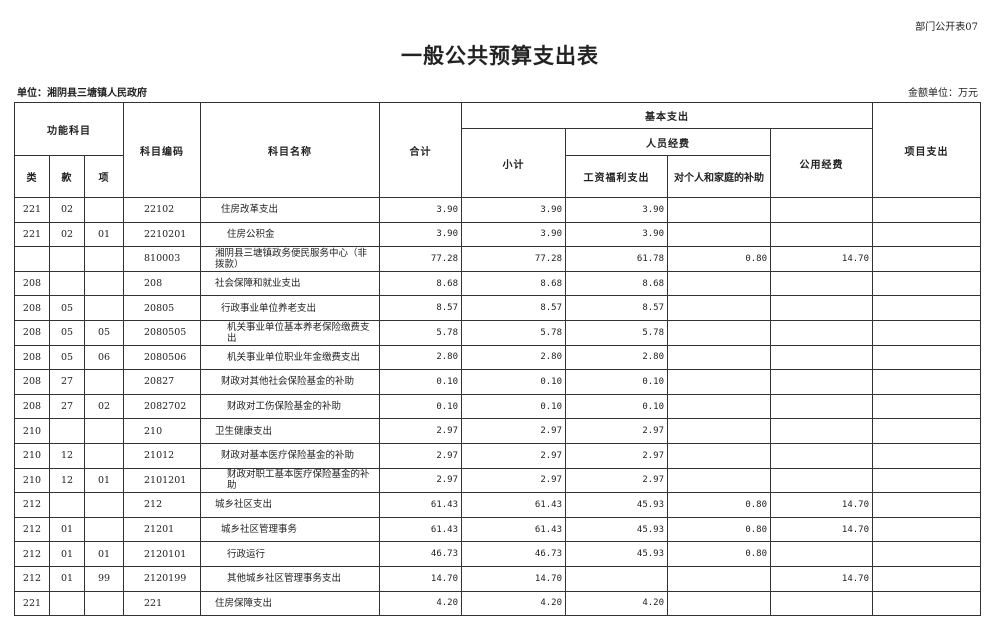 The width and height of the screenshot is (1000, 635). What do you see at coordinates (162, 357) in the screenshot?
I see `cell-code: 2080506` at bounding box center [162, 357].